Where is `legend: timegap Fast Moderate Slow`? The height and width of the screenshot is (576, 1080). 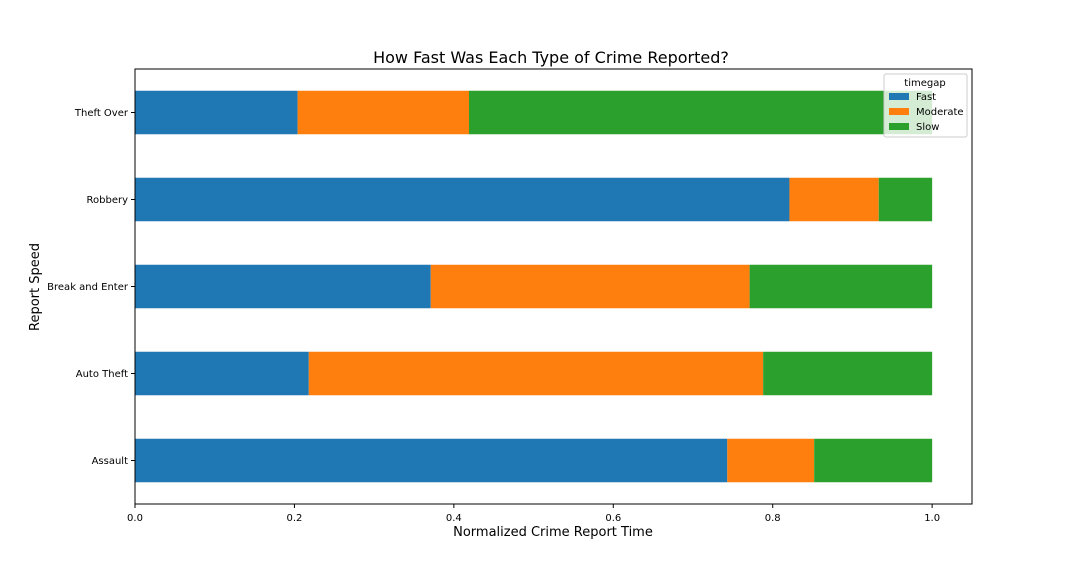
legend: timegap Fast Moderate Slow is located at coordinates (925, 105).